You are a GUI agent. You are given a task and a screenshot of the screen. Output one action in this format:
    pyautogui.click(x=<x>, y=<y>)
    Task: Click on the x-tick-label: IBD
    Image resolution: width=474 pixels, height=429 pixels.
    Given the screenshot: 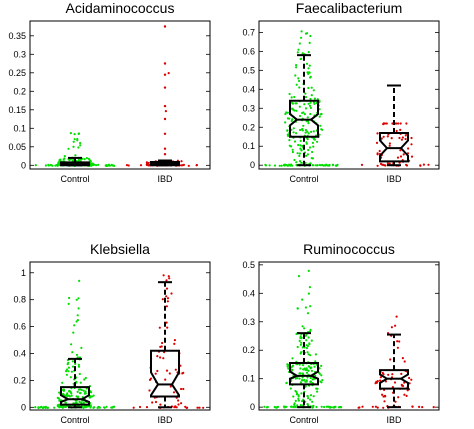 What is the action you would take?
    pyautogui.click(x=394, y=419)
    